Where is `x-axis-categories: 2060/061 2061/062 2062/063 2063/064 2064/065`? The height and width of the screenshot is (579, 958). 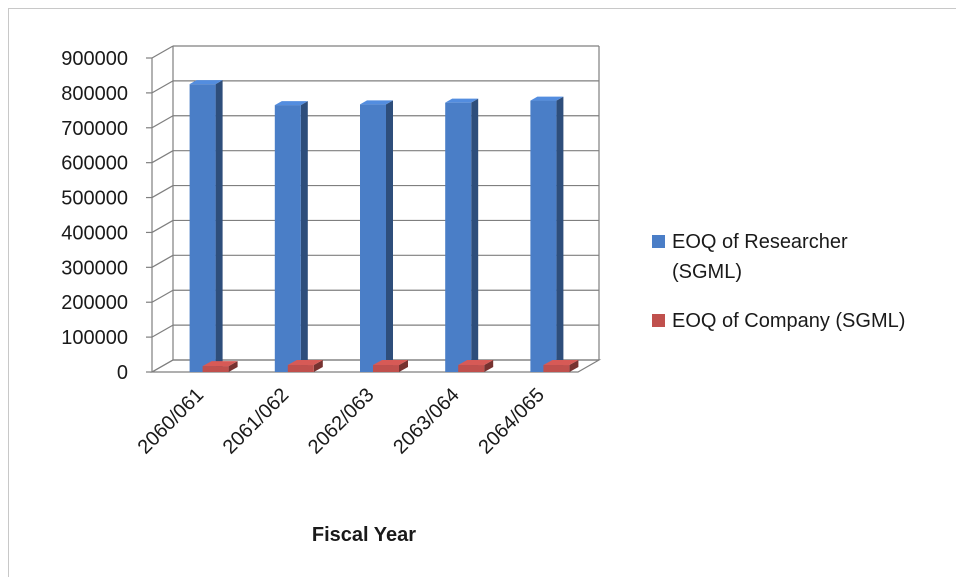
x-axis-categories: 2060/061 2061/062 2062/063 2063/064 2064/065 is located at coordinates (341, 421).